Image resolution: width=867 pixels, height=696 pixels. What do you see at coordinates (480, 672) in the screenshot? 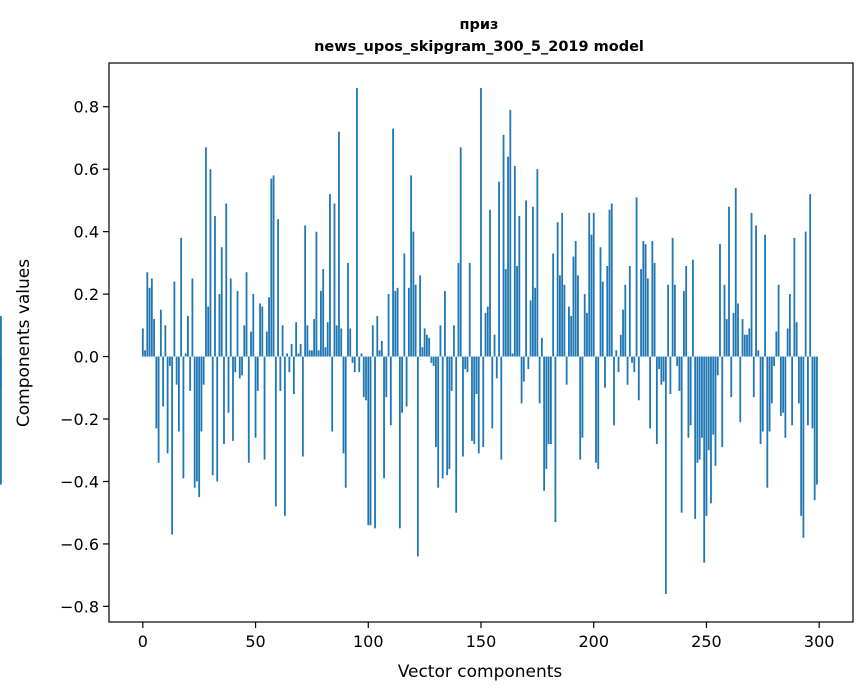
I see `x-axis-label: Vector components` at bounding box center [480, 672].